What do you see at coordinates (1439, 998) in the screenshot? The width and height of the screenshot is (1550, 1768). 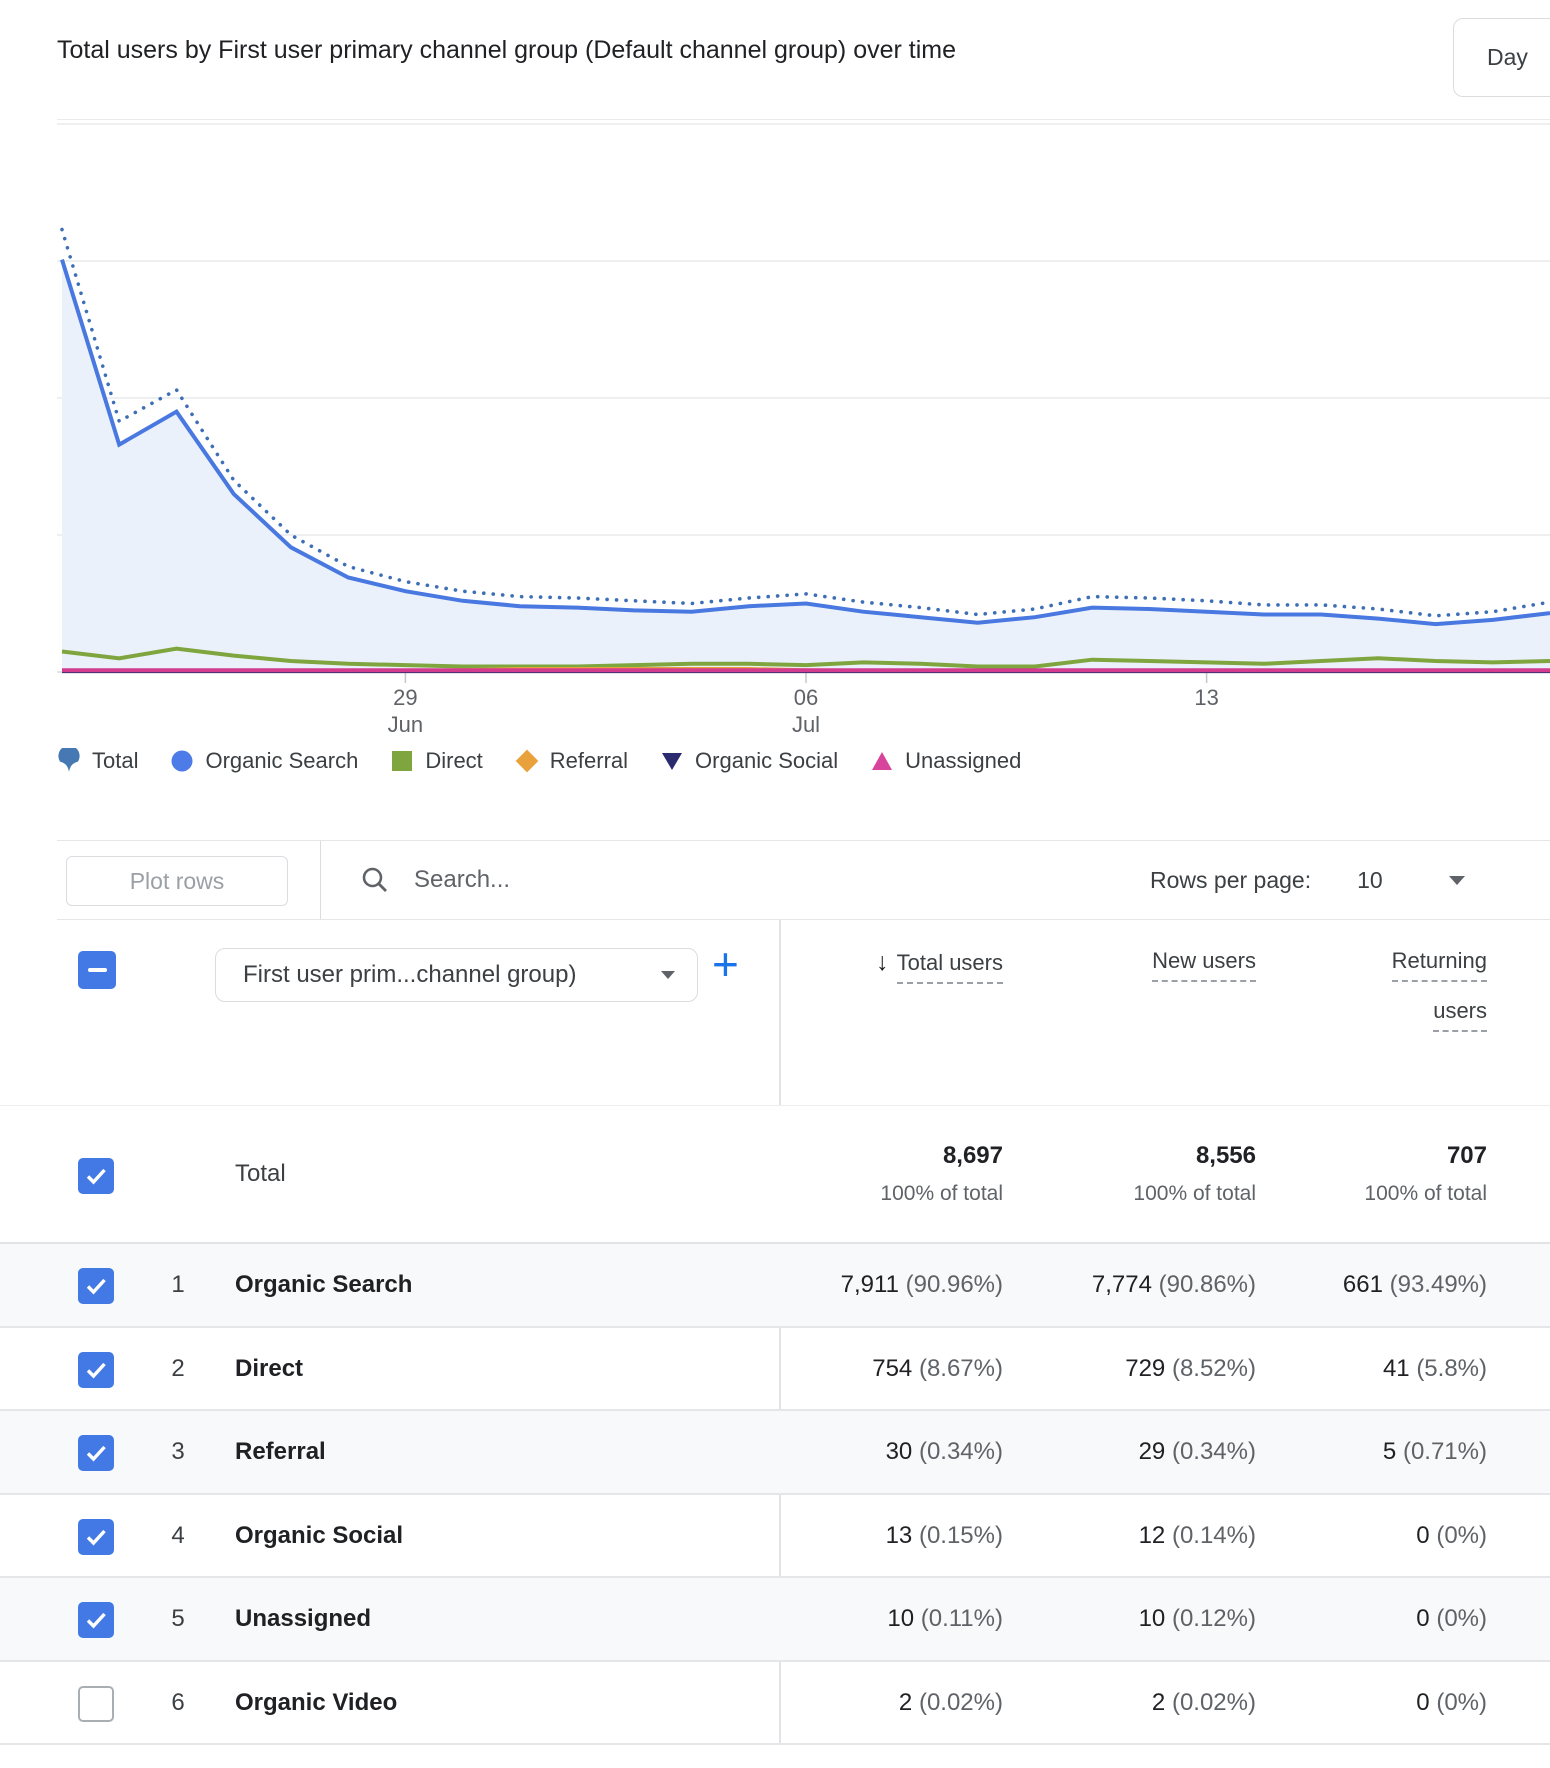 I see `column-header-returning-users: Returning users` at bounding box center [1439, 998].